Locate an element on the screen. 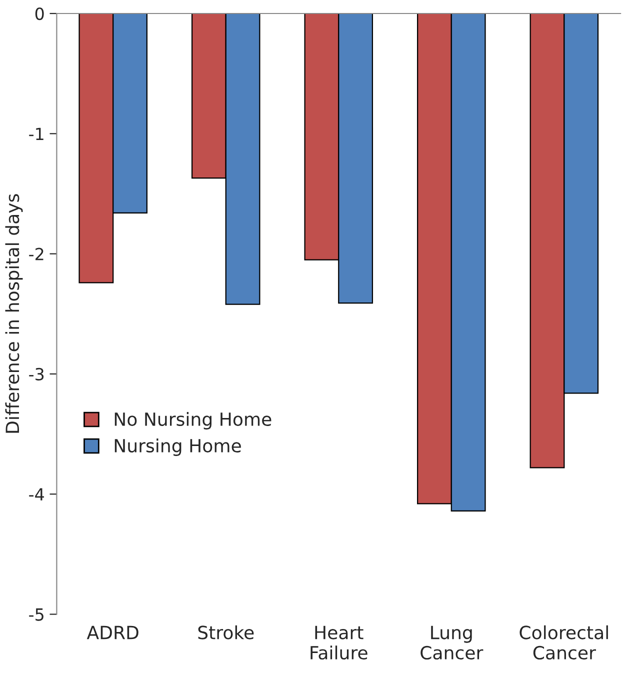 Image resolution: width=630 pixels, height=675 pixels. x-tick-label: Lung Cancer is located at coordinates (452, 643).